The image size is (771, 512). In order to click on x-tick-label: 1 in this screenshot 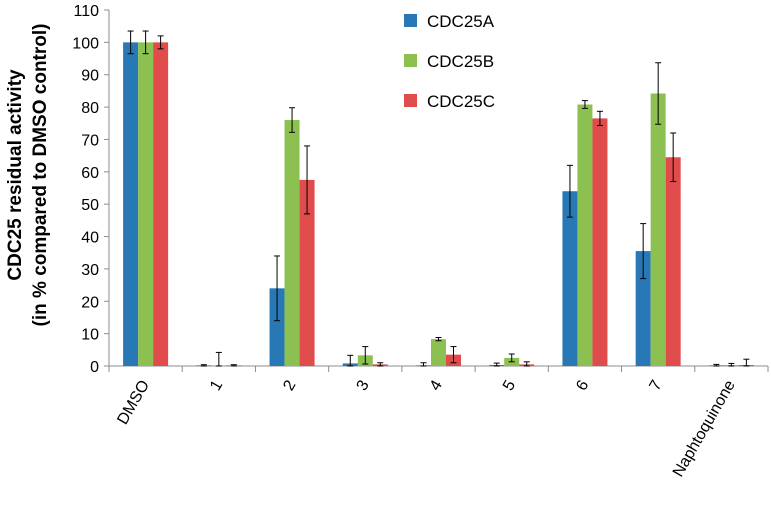, I will do `click(216, 385)`.